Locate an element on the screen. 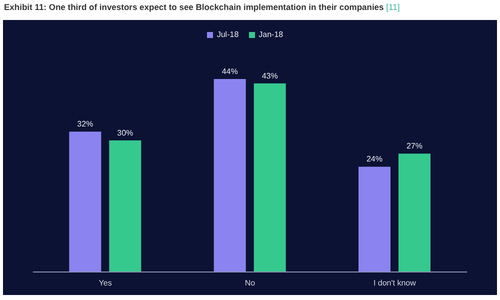  x-tick-label: I don't know is located at coordinates (394, 283).